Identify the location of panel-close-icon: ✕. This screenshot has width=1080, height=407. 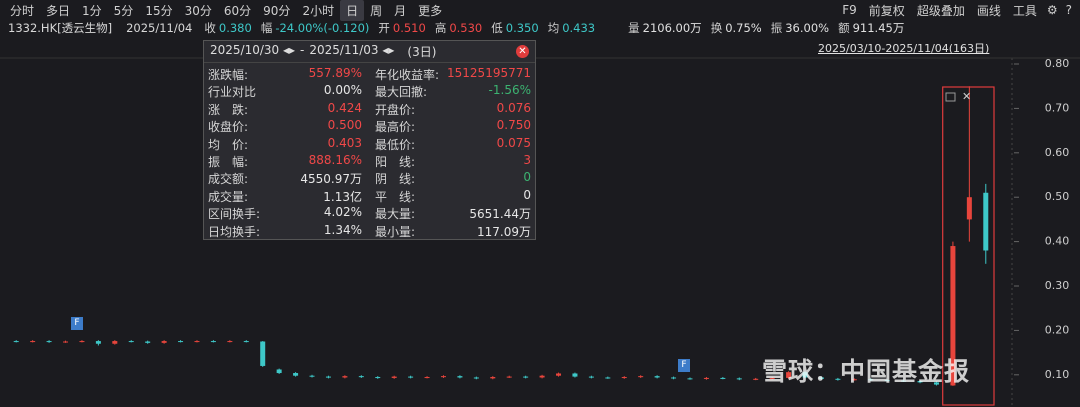
(966, 96).